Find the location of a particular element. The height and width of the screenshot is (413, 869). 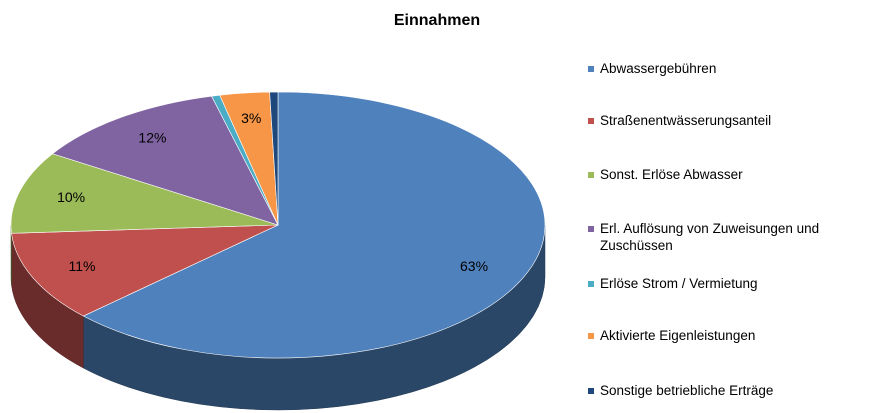

data-label: 10% is located at coordinates (71, 197).